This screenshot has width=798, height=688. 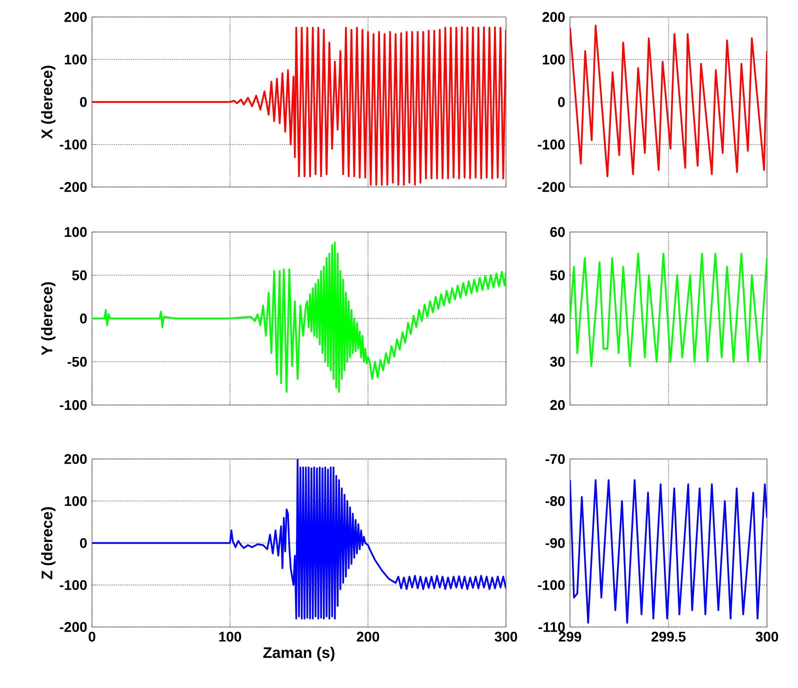 What do you see at coordinates (368, 637) in the screenshot?
I see `x-tick-label: 200` at bounding box center [368, 637].